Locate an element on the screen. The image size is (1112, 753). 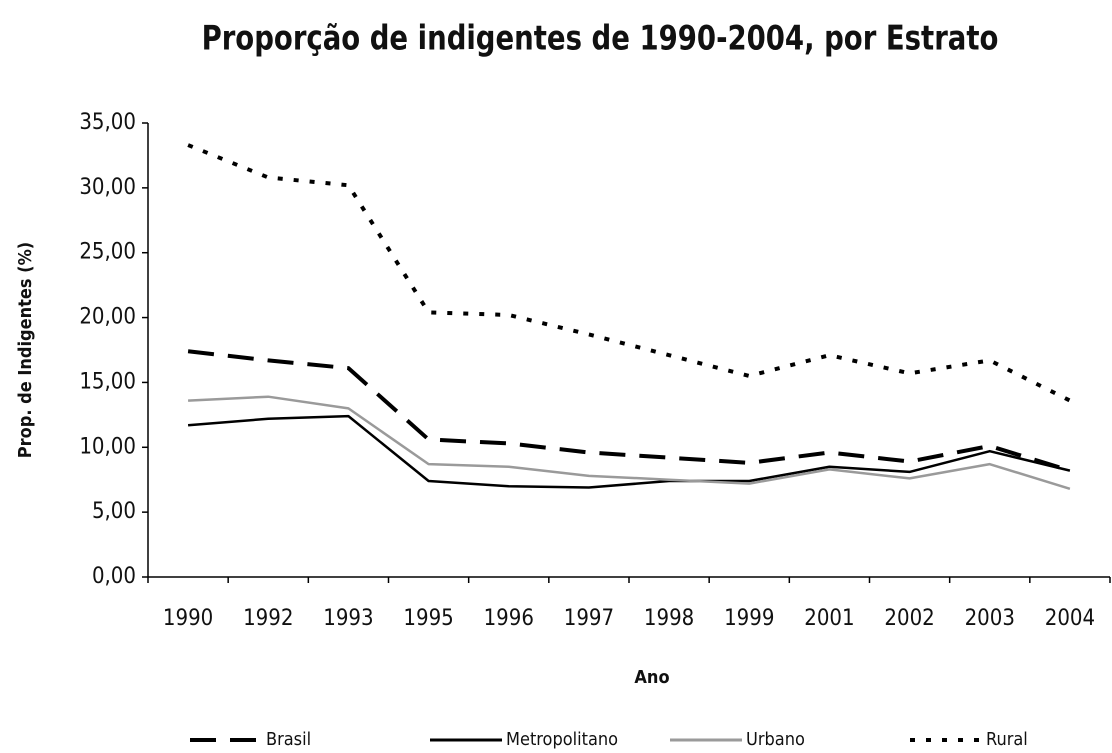
x-tick-label: 1999 is located at coordinates (749, 618).